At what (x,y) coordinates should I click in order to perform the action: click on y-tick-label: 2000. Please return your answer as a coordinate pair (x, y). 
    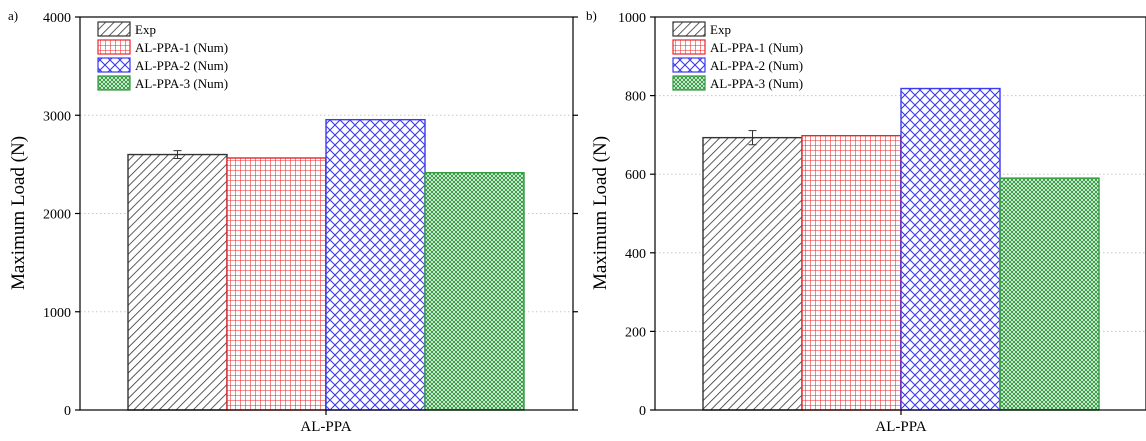
    Looking at the image, I should click on (57, 215).